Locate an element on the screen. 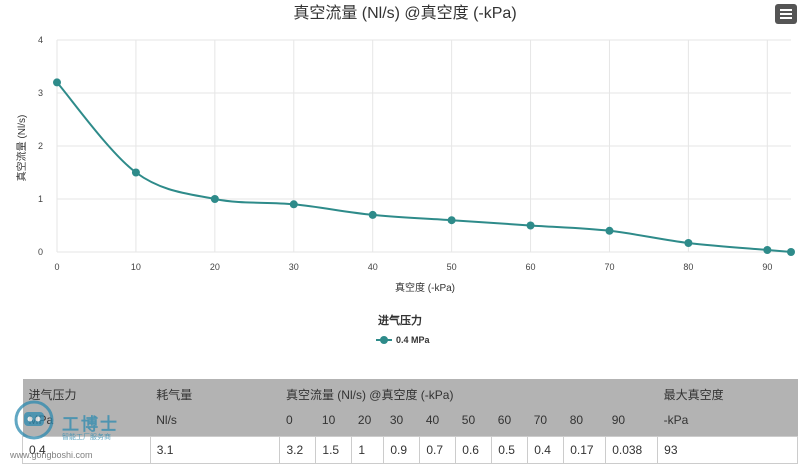 This screenshot has width=800, height=474. y-tick-label: 4 is located at coordinates (40, 40).